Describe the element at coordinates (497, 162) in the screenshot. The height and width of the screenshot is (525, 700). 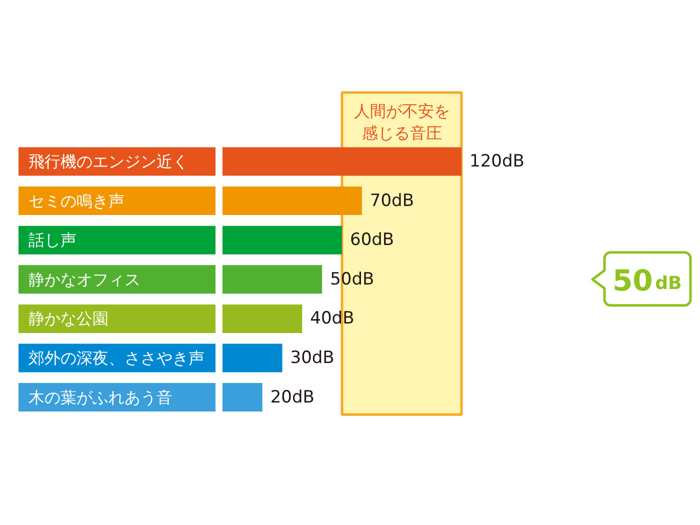
I see `data-label: 120dB` at that location.